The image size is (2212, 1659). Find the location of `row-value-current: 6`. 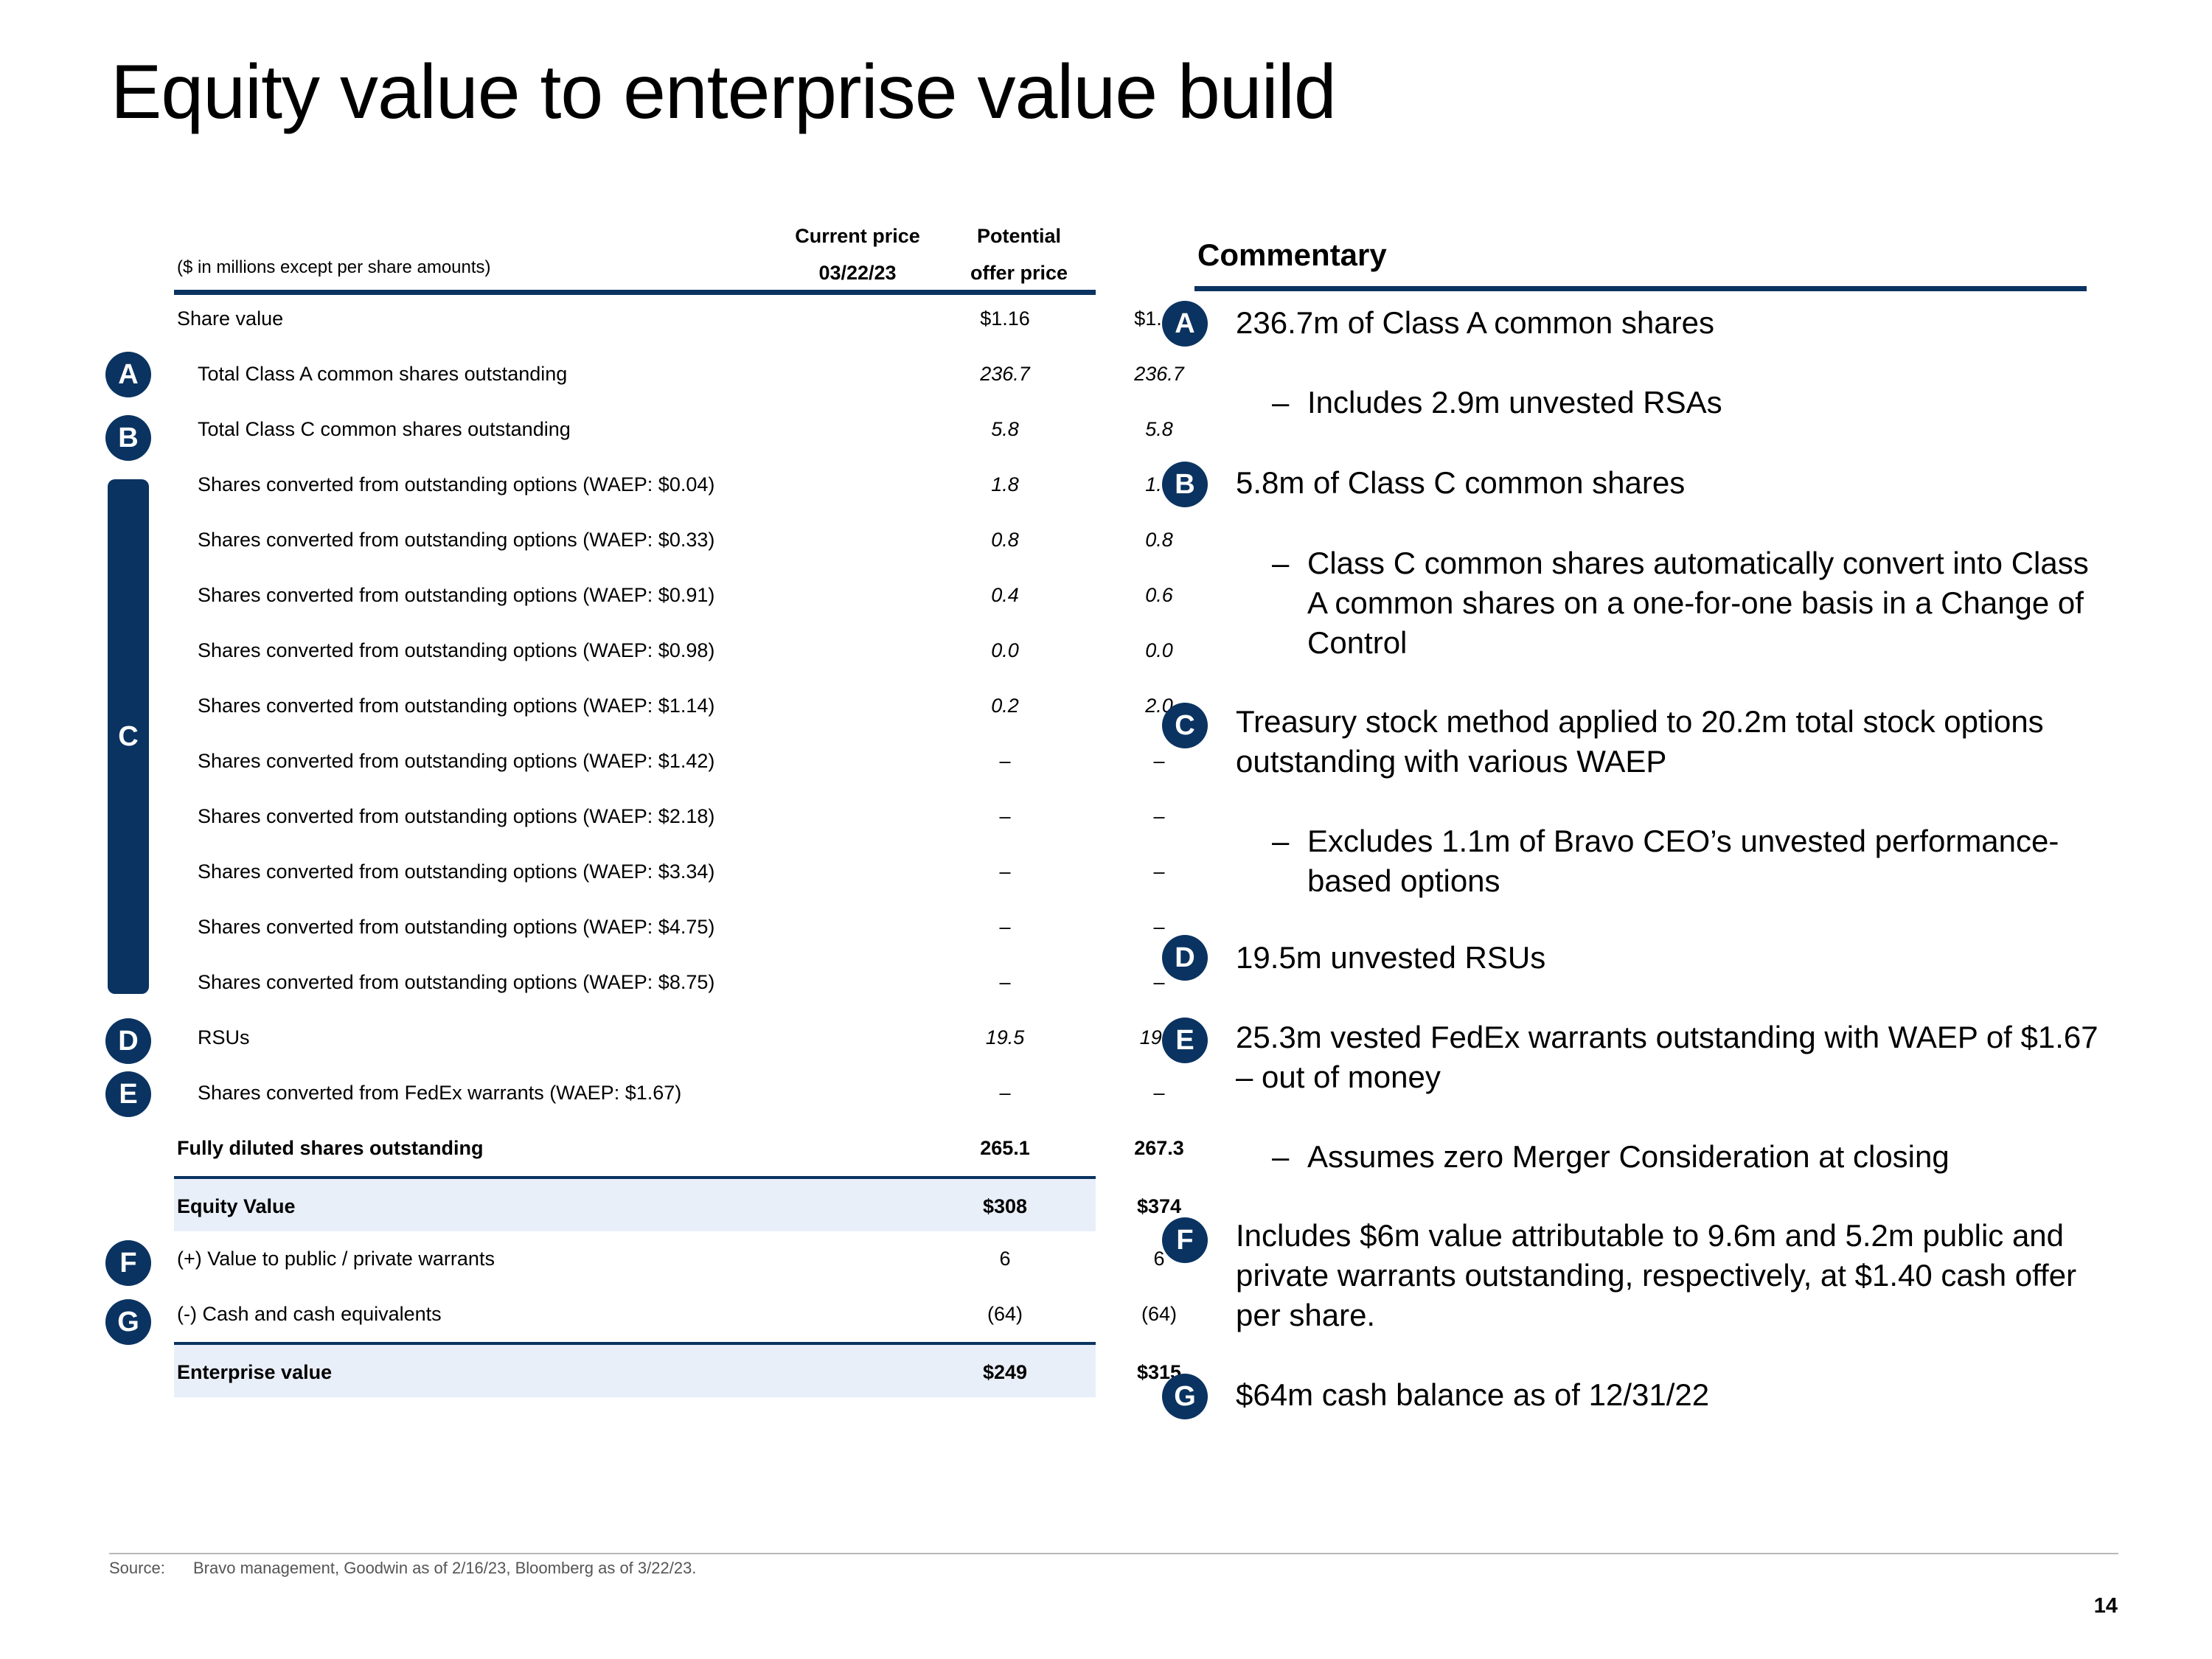

row-value-current: 6 is located at coordinates (1005, 1259).